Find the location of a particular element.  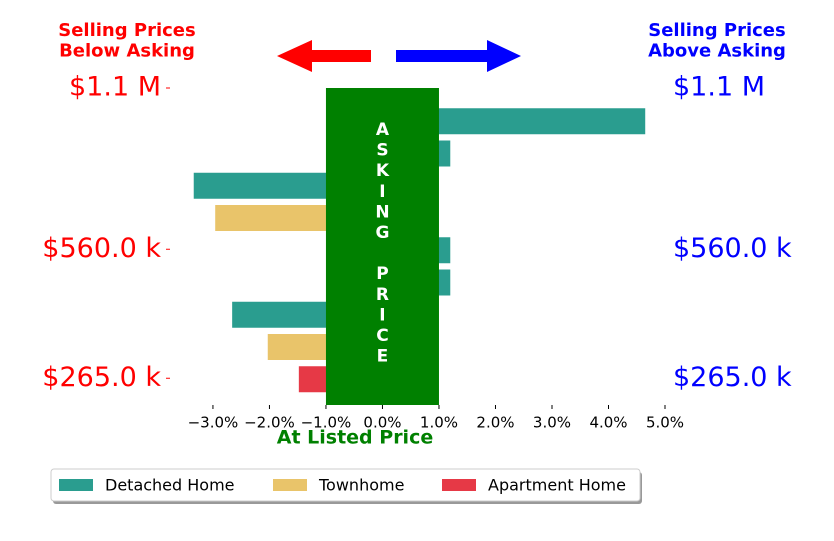

x-axis-label: At Listed Price is located at coordinates (355, 438).